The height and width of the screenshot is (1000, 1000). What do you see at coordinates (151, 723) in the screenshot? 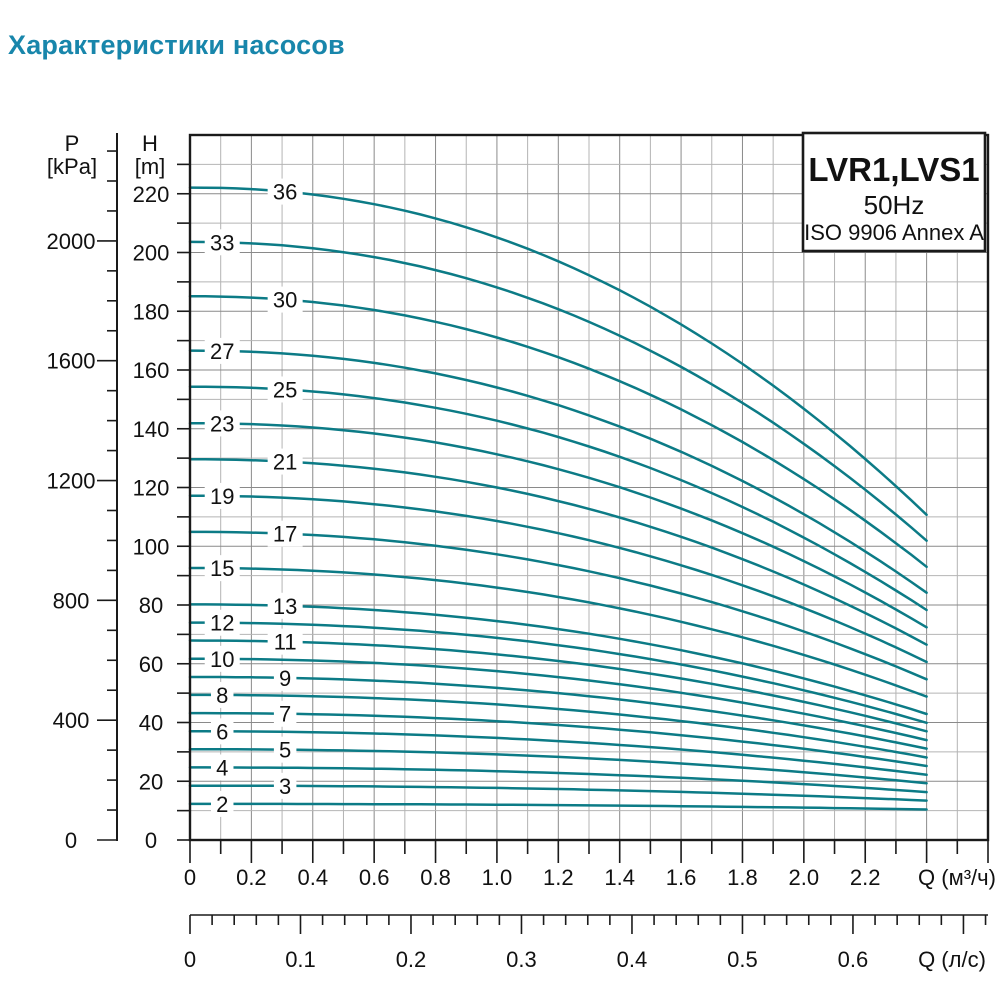
I see `h-tick-label: 40` at bounding box center [151, 723].